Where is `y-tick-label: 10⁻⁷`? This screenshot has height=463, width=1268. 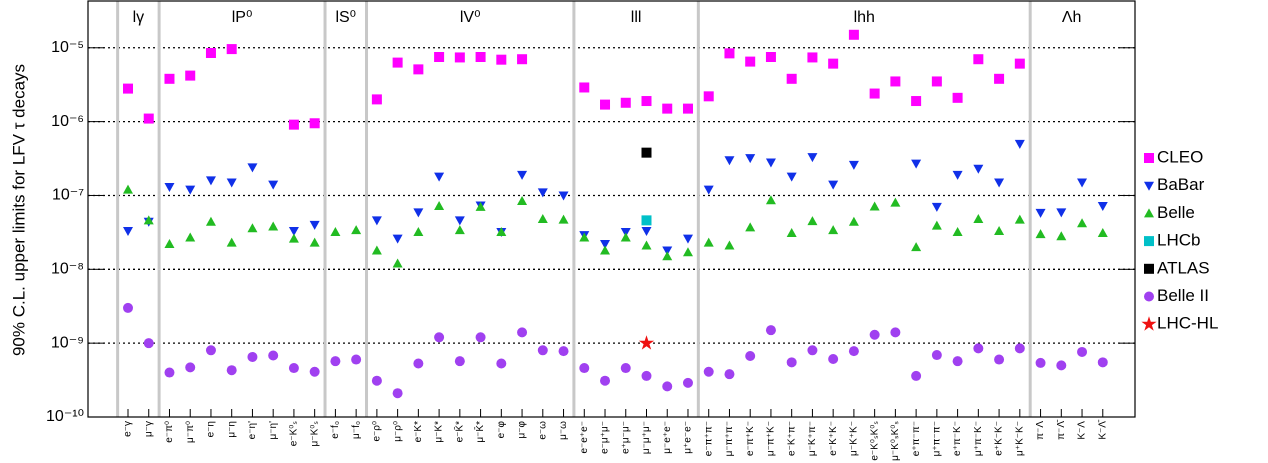
y-tick-label: 10⁻⁷ is located at coordinates (68, 195).